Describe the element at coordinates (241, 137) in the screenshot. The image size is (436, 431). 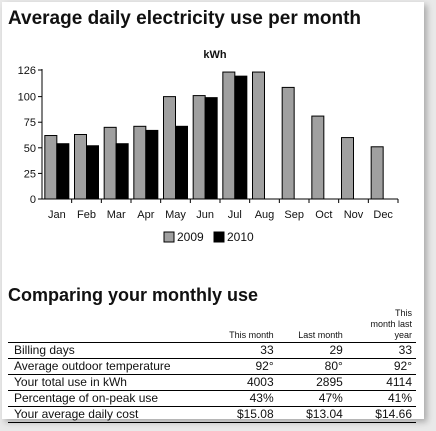
I see `bar-2010-Jul` at that location.